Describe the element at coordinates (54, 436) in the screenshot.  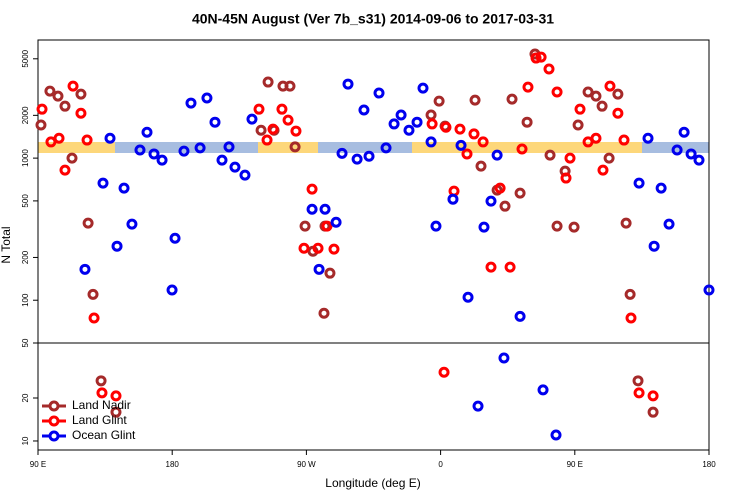
I see `legend-marker` at that location.